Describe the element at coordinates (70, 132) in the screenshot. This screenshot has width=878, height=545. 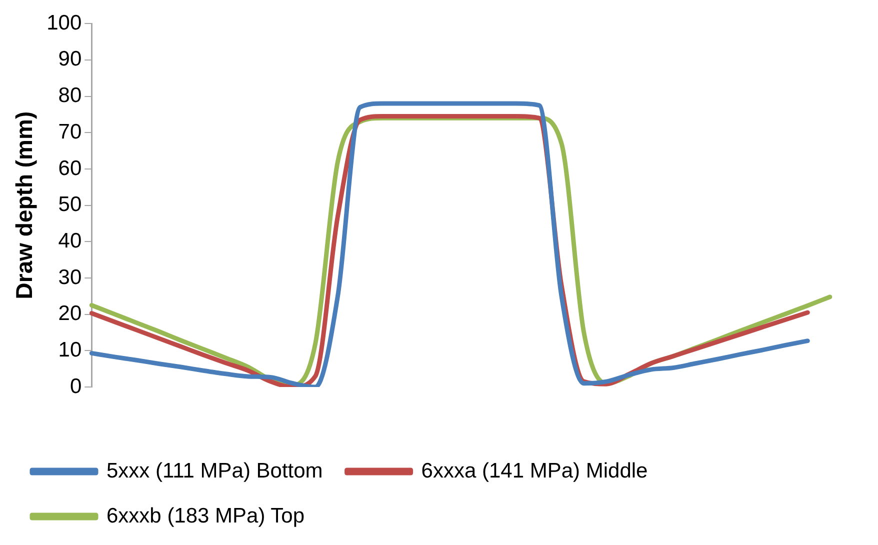
I see `y-tick-label: 70` at that location.